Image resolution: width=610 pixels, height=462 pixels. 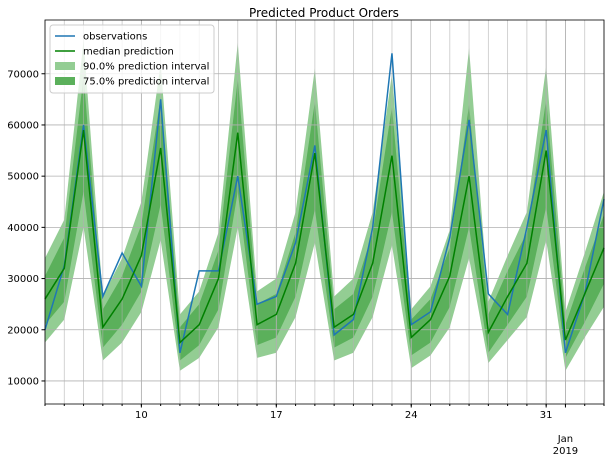 I want to click on x-tick-label: Jan 2019, so click(x=565, y=445).